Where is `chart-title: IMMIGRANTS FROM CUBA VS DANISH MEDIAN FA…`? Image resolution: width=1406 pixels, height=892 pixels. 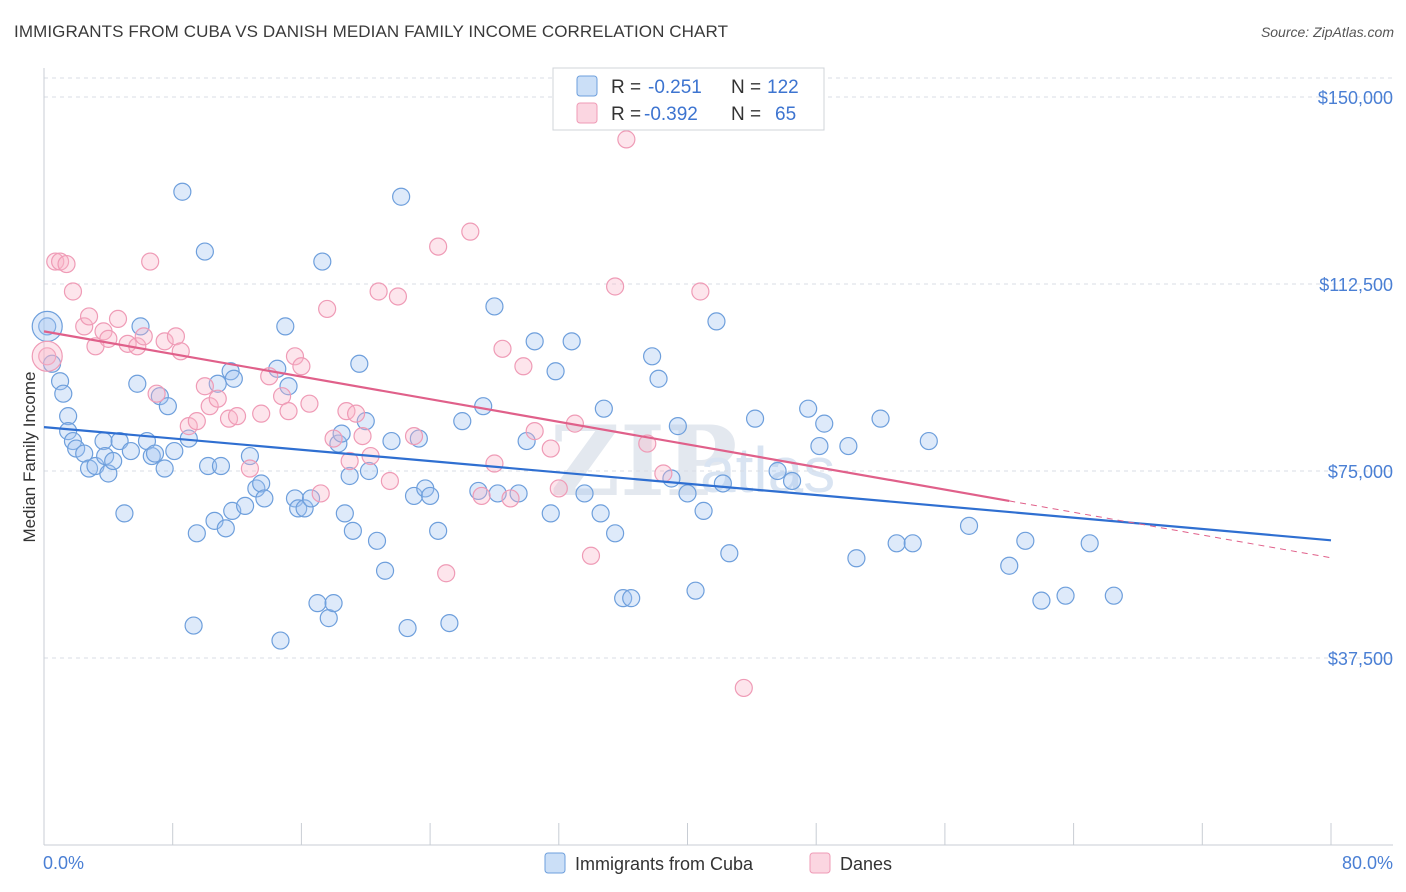
chart-title: IMMIGRANTS FROM CUBA VS DANISH MEDIAN FA… is located at coordinates (371, 31).